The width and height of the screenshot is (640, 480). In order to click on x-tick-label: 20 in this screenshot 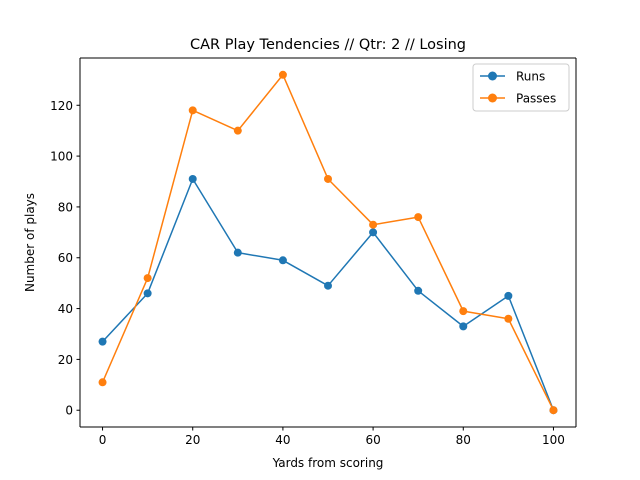, I will do `click(192, 440)`.